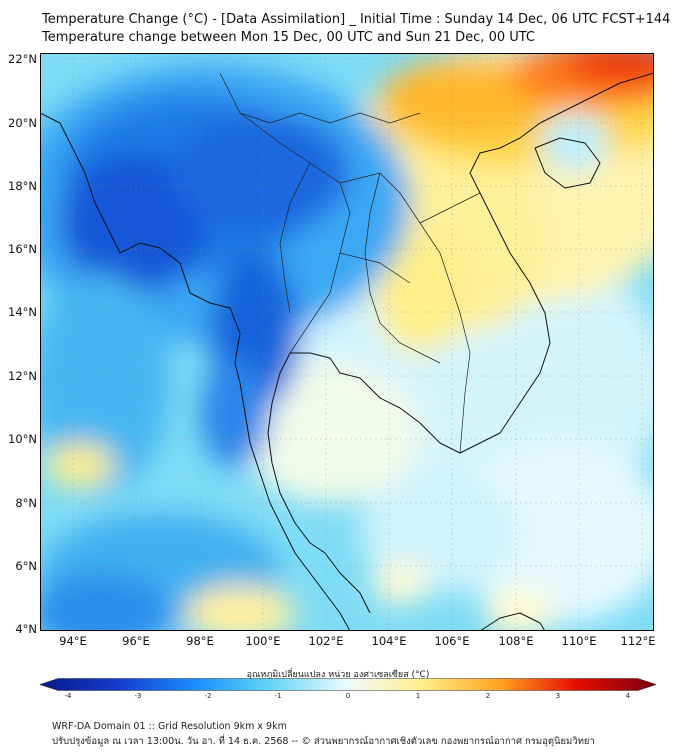  What do you see at coordinates (22, 123) in the screenshot?
I see `lat-label-20n: 20°N` at bounding box center [22, 123].